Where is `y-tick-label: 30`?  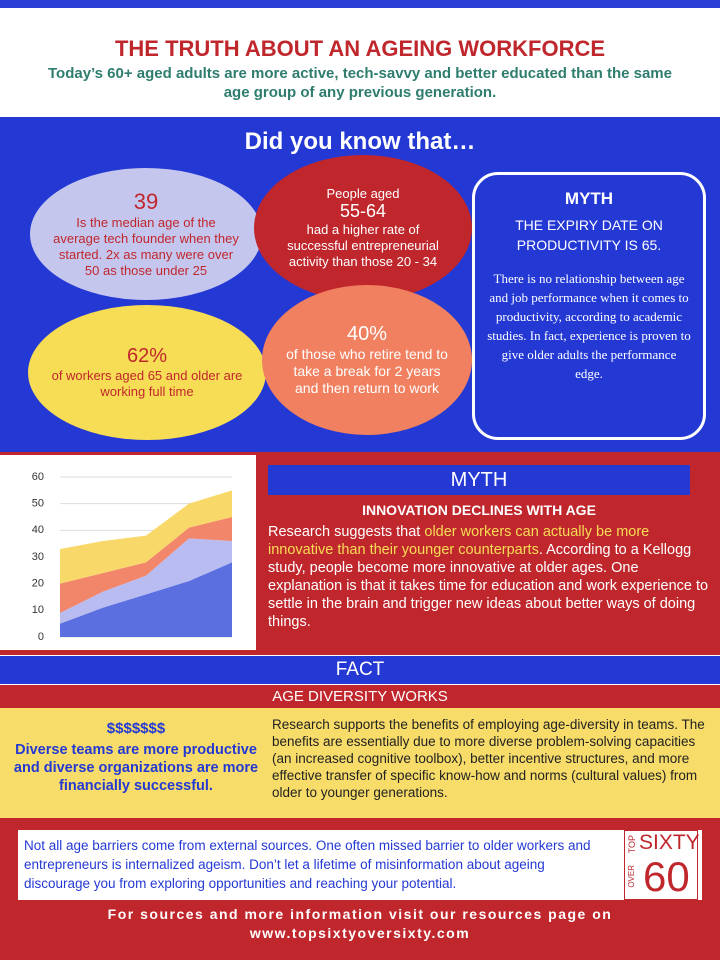 y-tick-label: 30 is located at coordinates (38, 557).